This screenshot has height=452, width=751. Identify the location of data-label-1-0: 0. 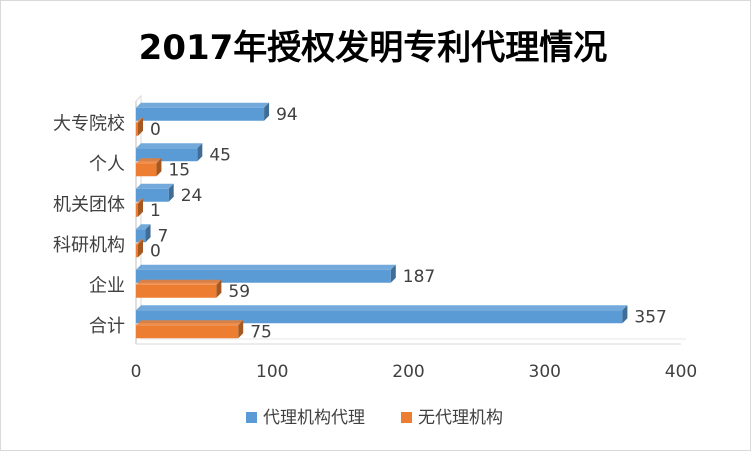
(155, 130).